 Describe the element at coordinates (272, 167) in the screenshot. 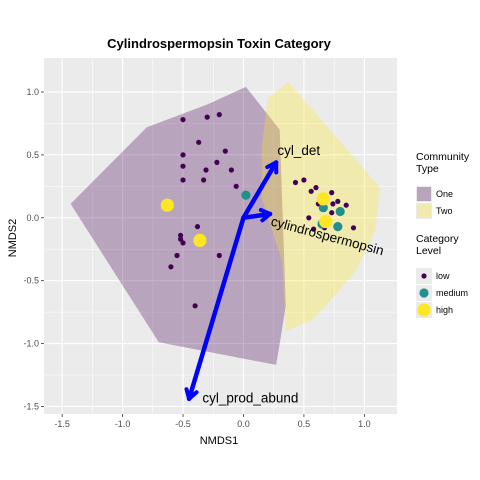

I see `vector-arrowhead-cyl_det` at that location.